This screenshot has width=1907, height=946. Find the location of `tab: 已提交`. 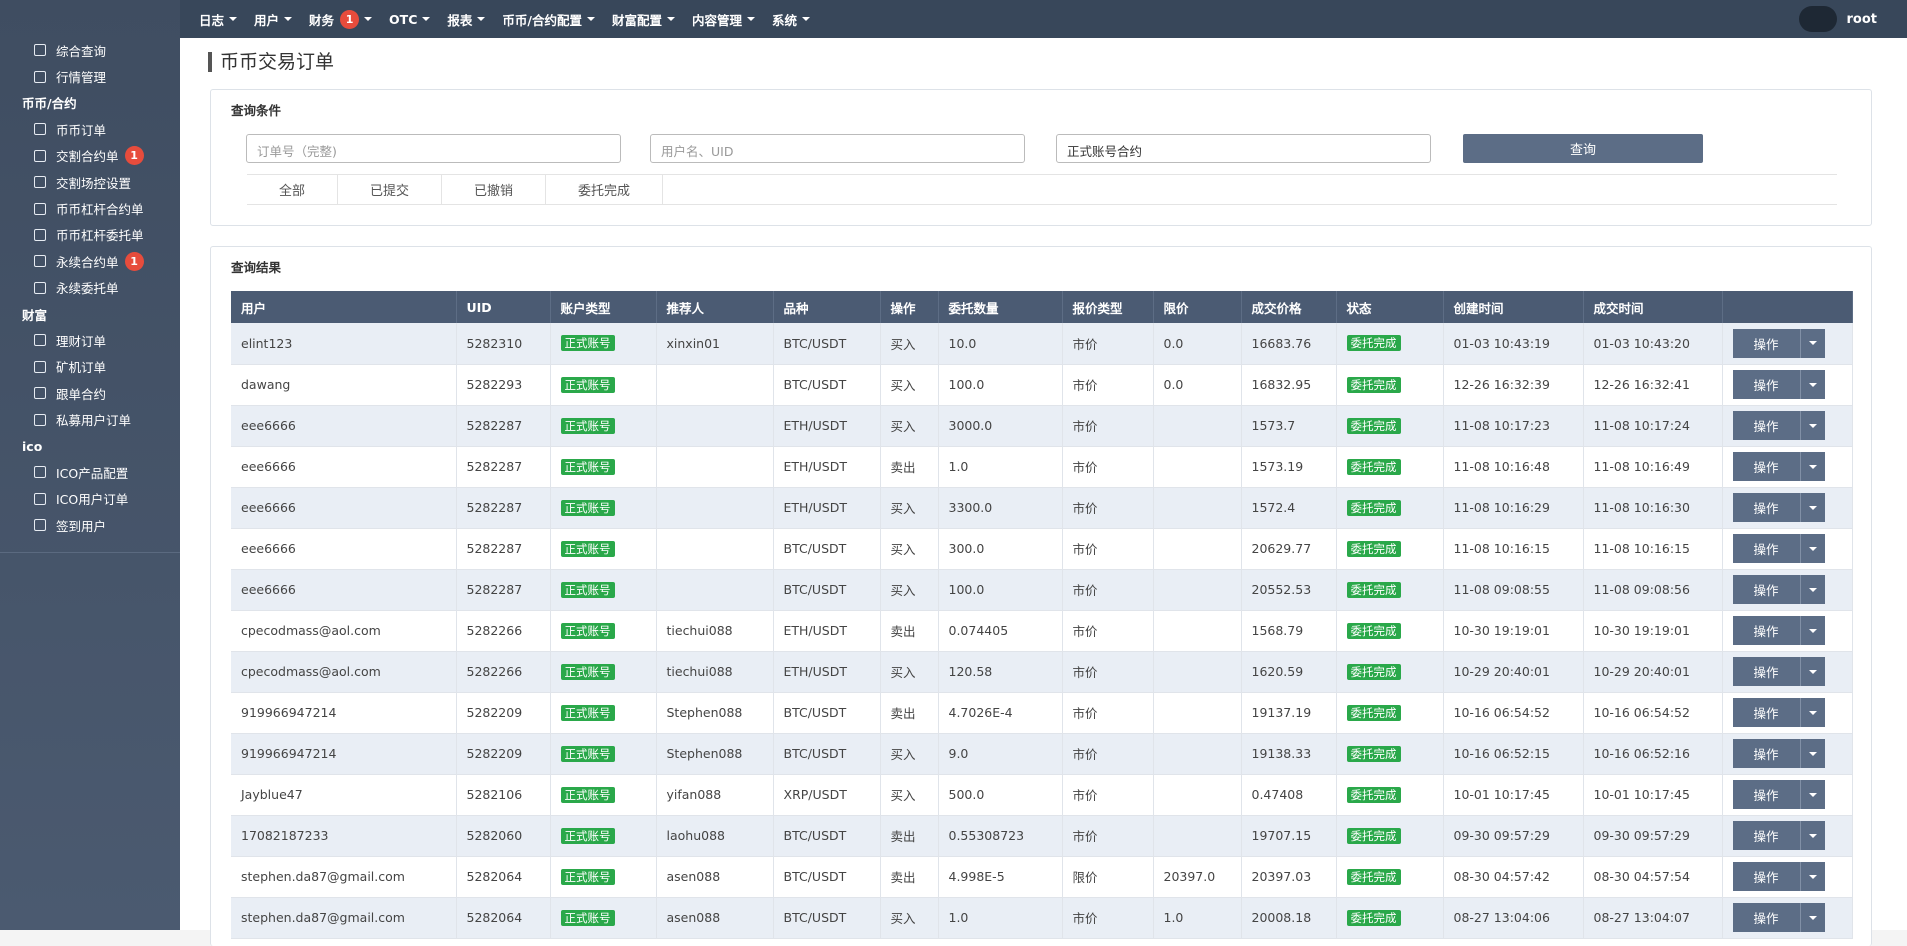

tab: 已提交 is located at coordinates (390, 189).